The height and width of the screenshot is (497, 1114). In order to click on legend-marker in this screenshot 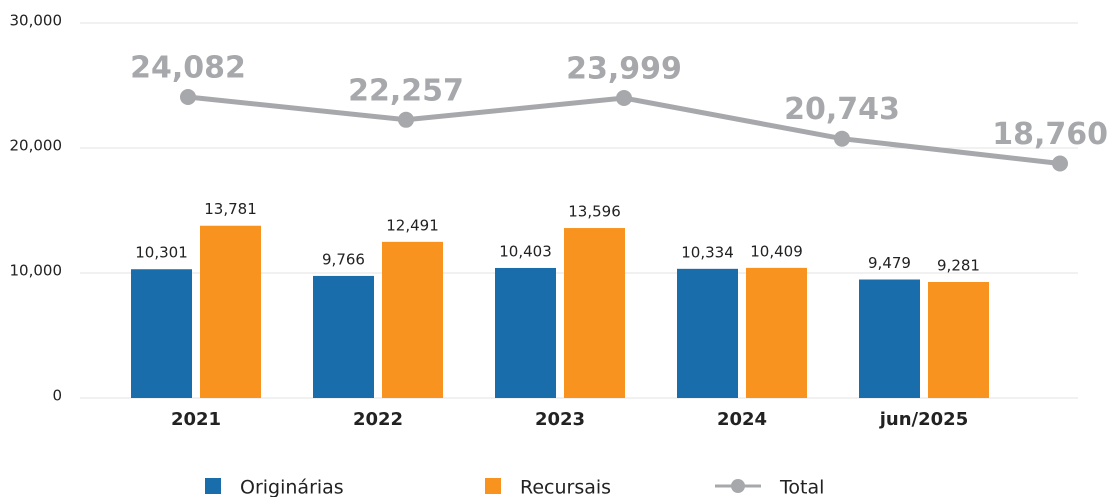, I will do `click(738, 486)`.